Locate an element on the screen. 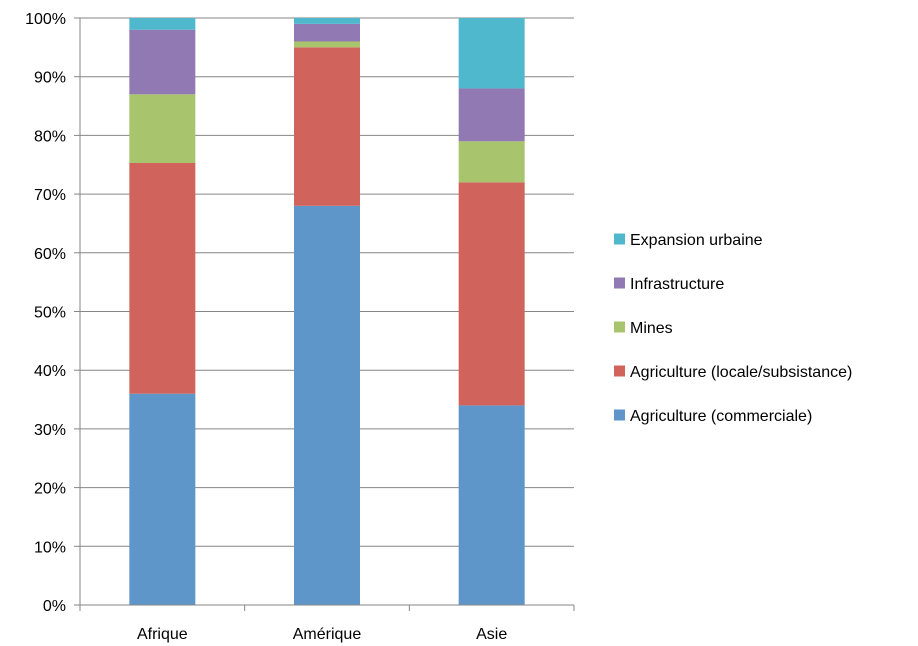 The width and height of the screenshot is (918, 646). bar-segment-amérique-4 is located at coordinates (327, 21).